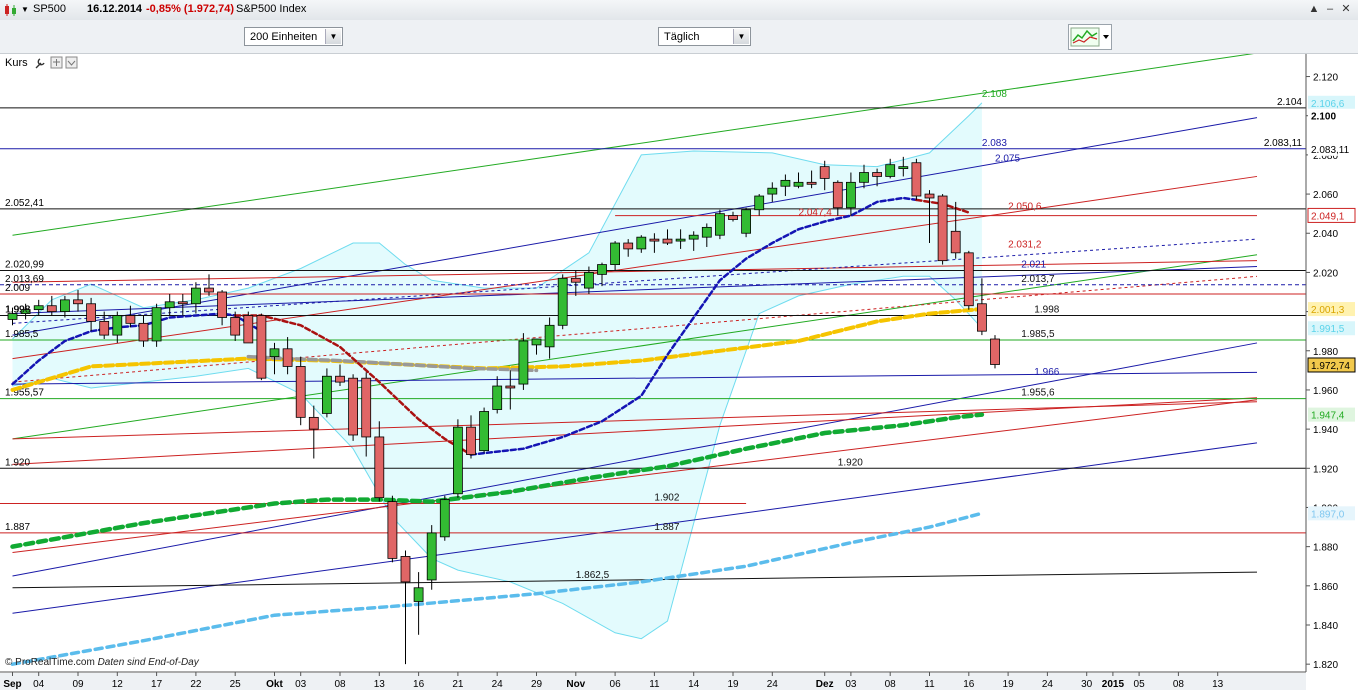 This screenshot has width=1358, height=690. Describe the element at coordinates (16, 63) in the screenshot. I see `panel-label: Kurs` at that location.